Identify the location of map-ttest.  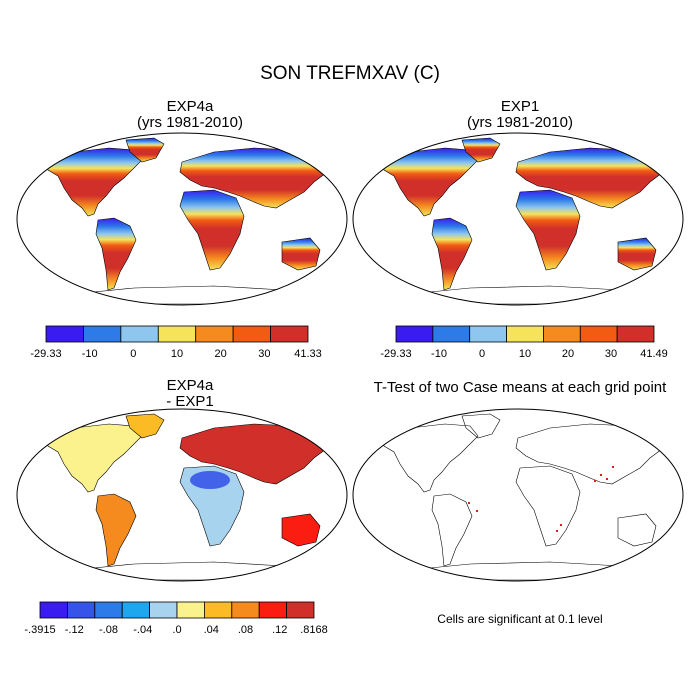
(518, 495).